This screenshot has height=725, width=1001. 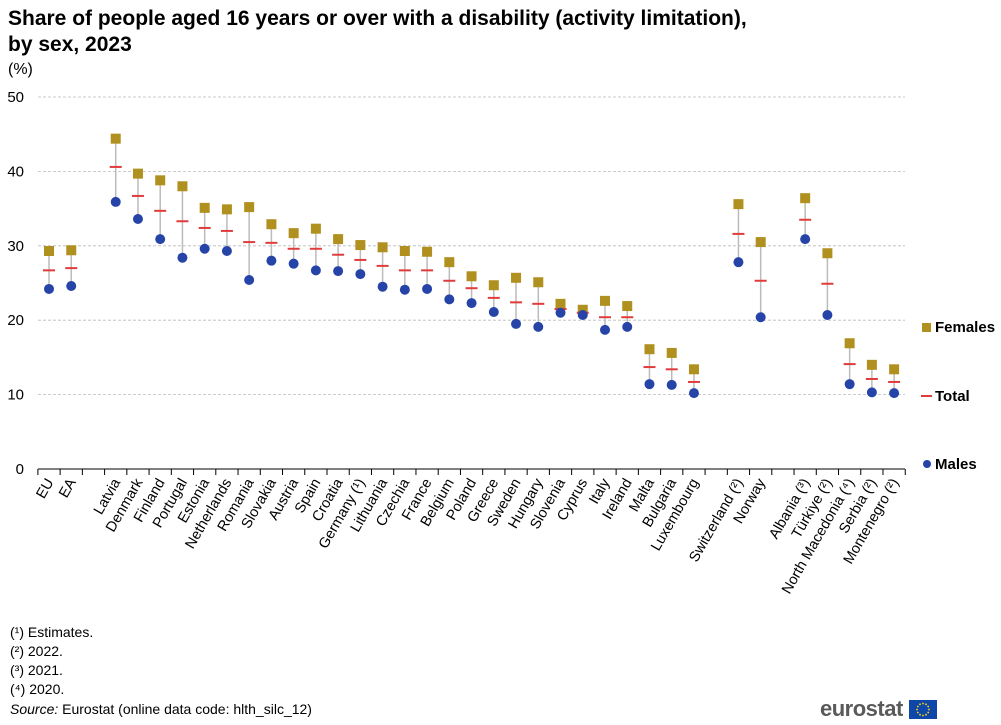 What do you see at coordinates (927, 464) in the screenshot?
I see `legend-males-marker` at bounding box center [927, 464].